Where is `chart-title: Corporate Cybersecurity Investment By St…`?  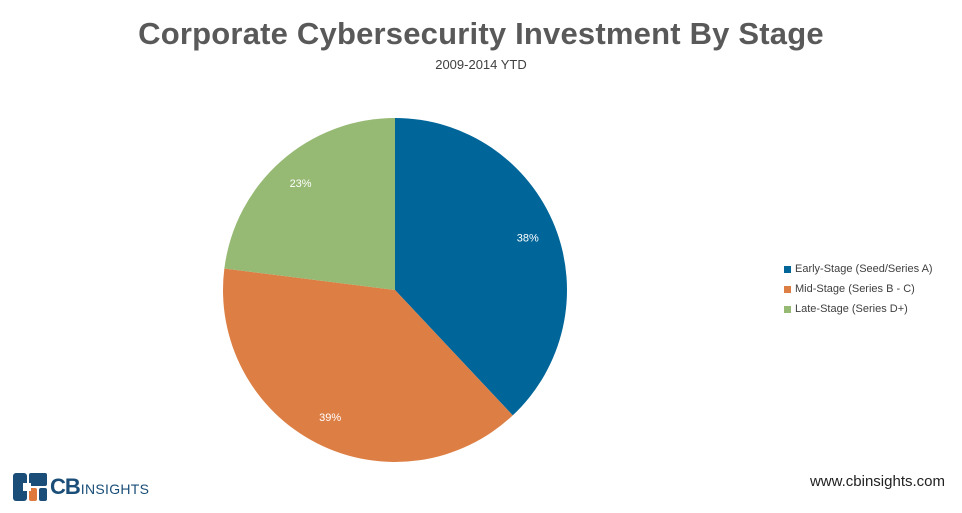
chart-title: Corporate Cybersecurity Investment By St… is located at coordinates (481, 33).